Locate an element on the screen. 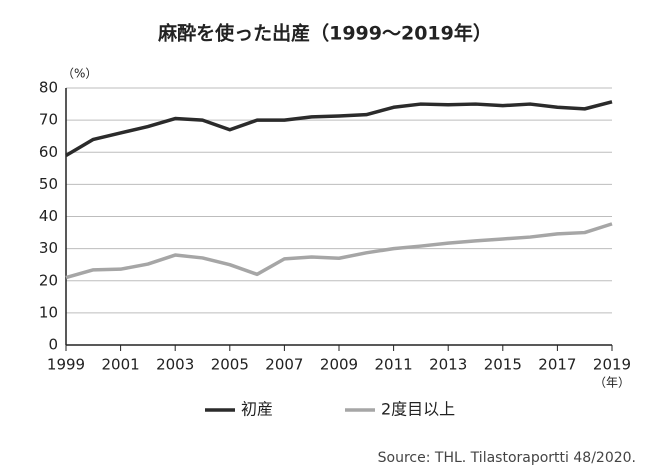 This screenshot has height=473, width=650. y-tick-label: 60 is located at coordinates (48, 152).